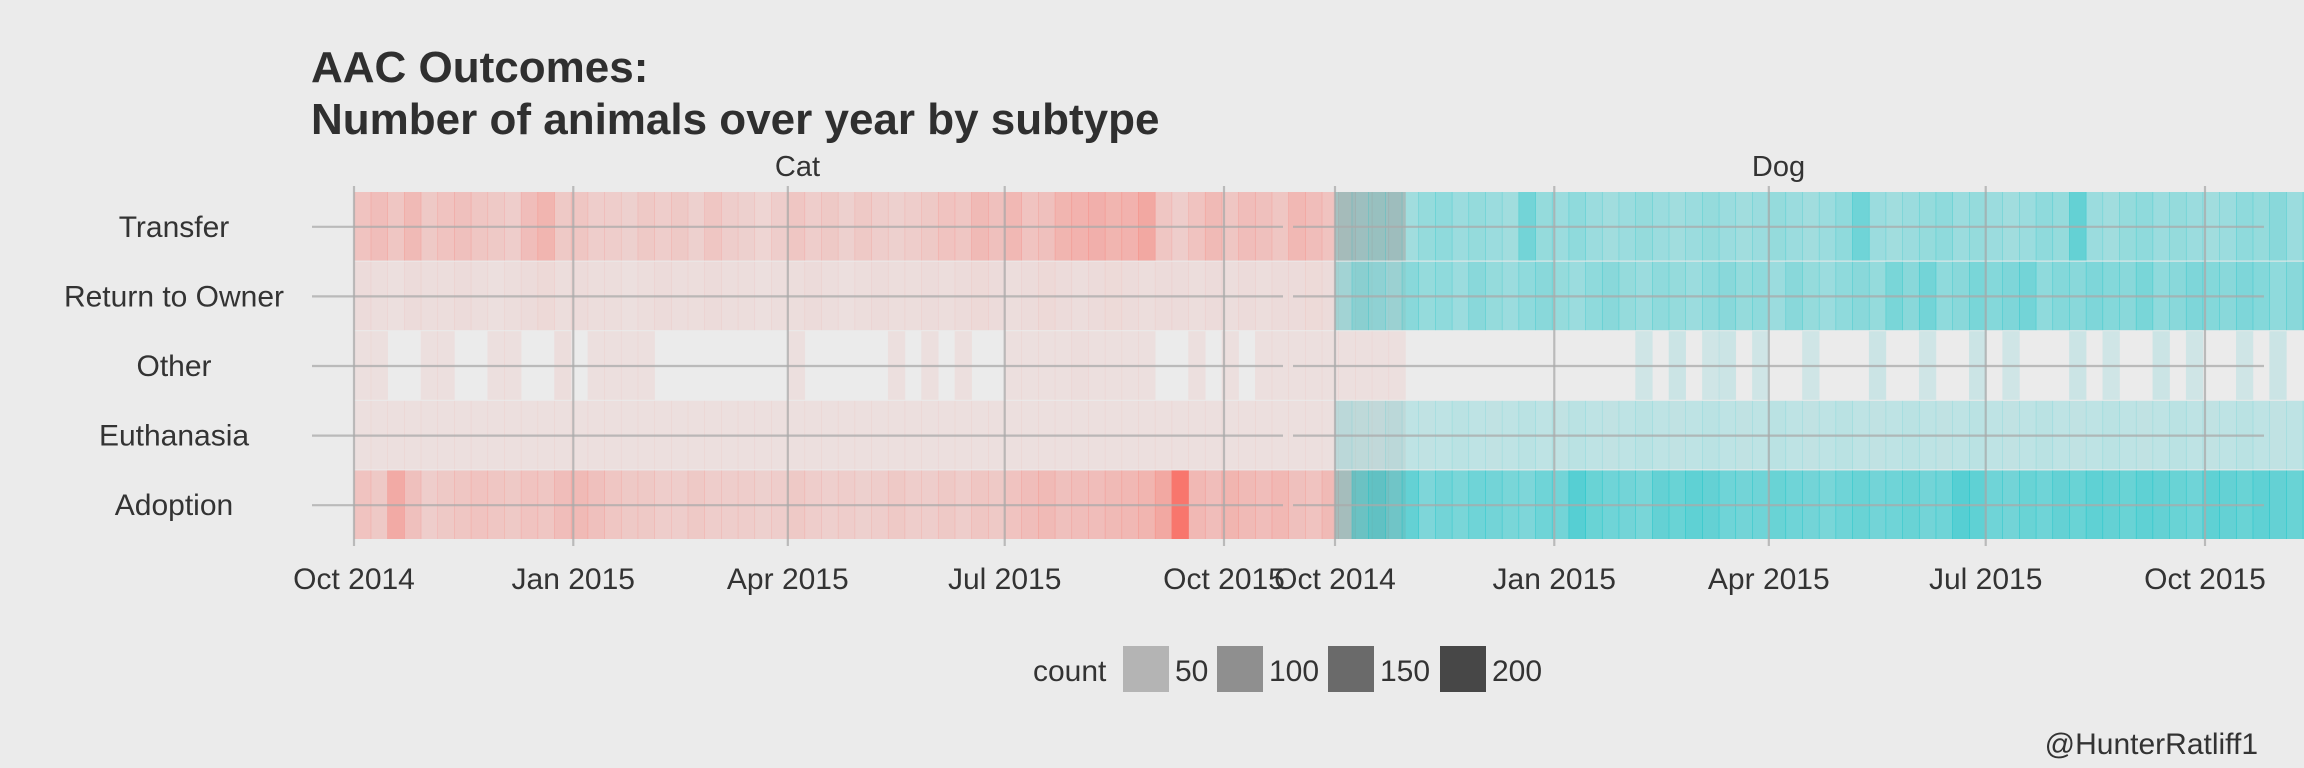  I want to click on legend-title: count, so click(1070, 671).